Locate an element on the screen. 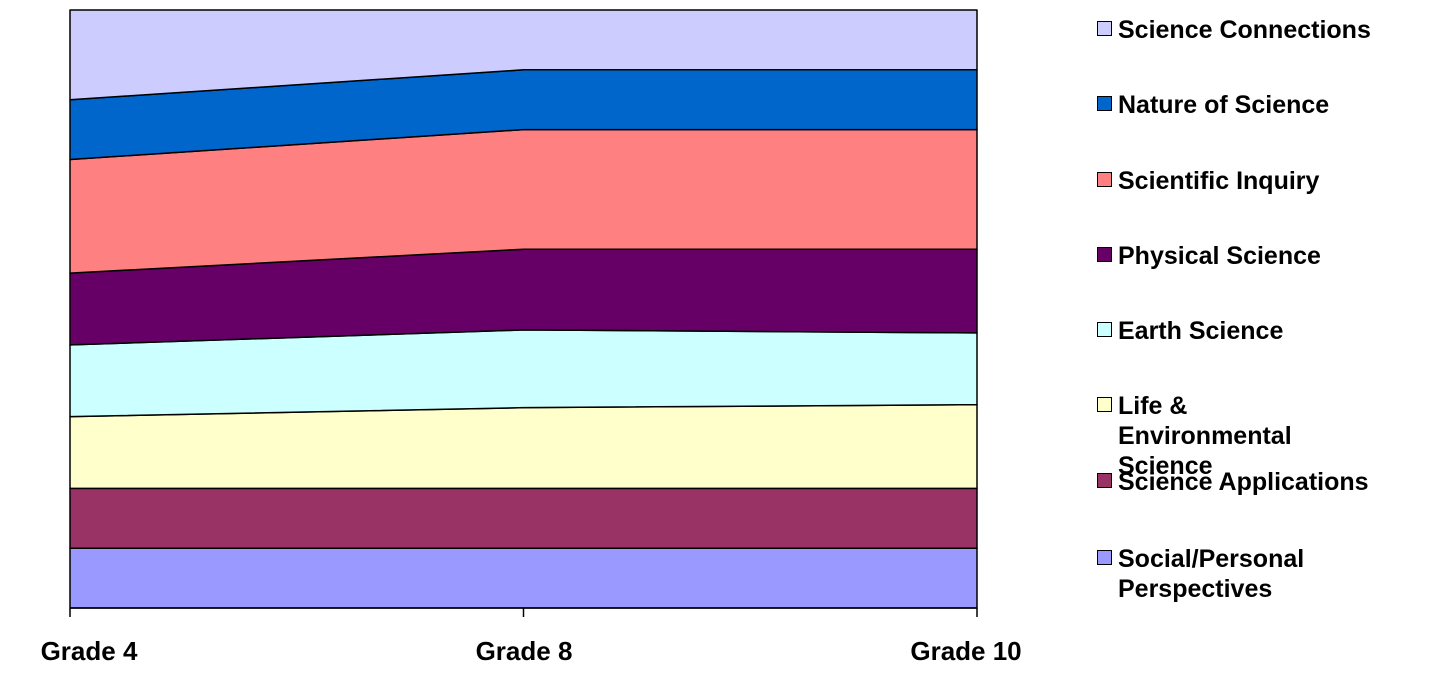  legend-item: Social/Personal Perspectives is located at coordinates (1207, 574).